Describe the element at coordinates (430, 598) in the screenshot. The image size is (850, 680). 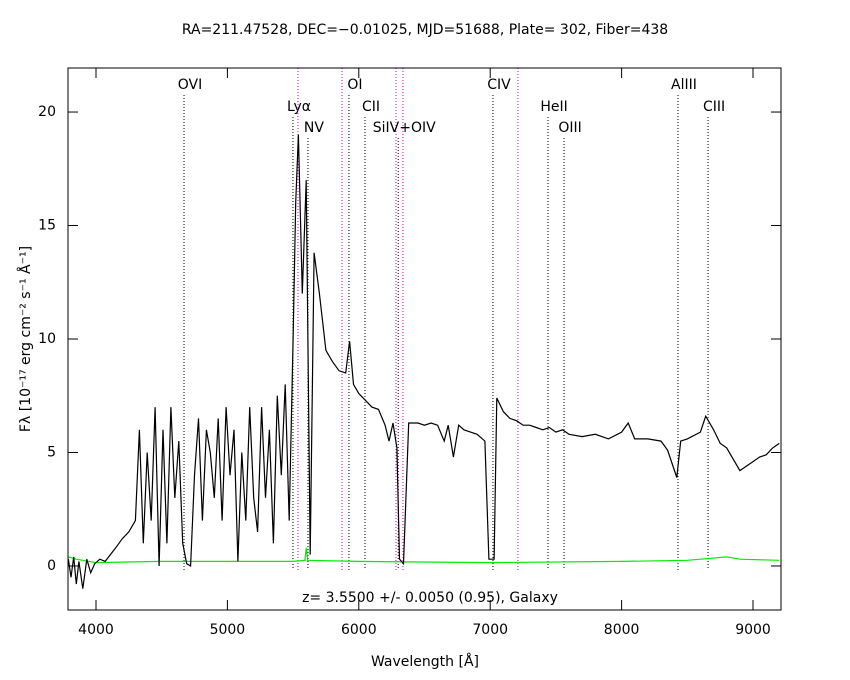
I see `annotation: z= 3.5500 +/- 0.0050 (0.95), Galaxy` at that location.